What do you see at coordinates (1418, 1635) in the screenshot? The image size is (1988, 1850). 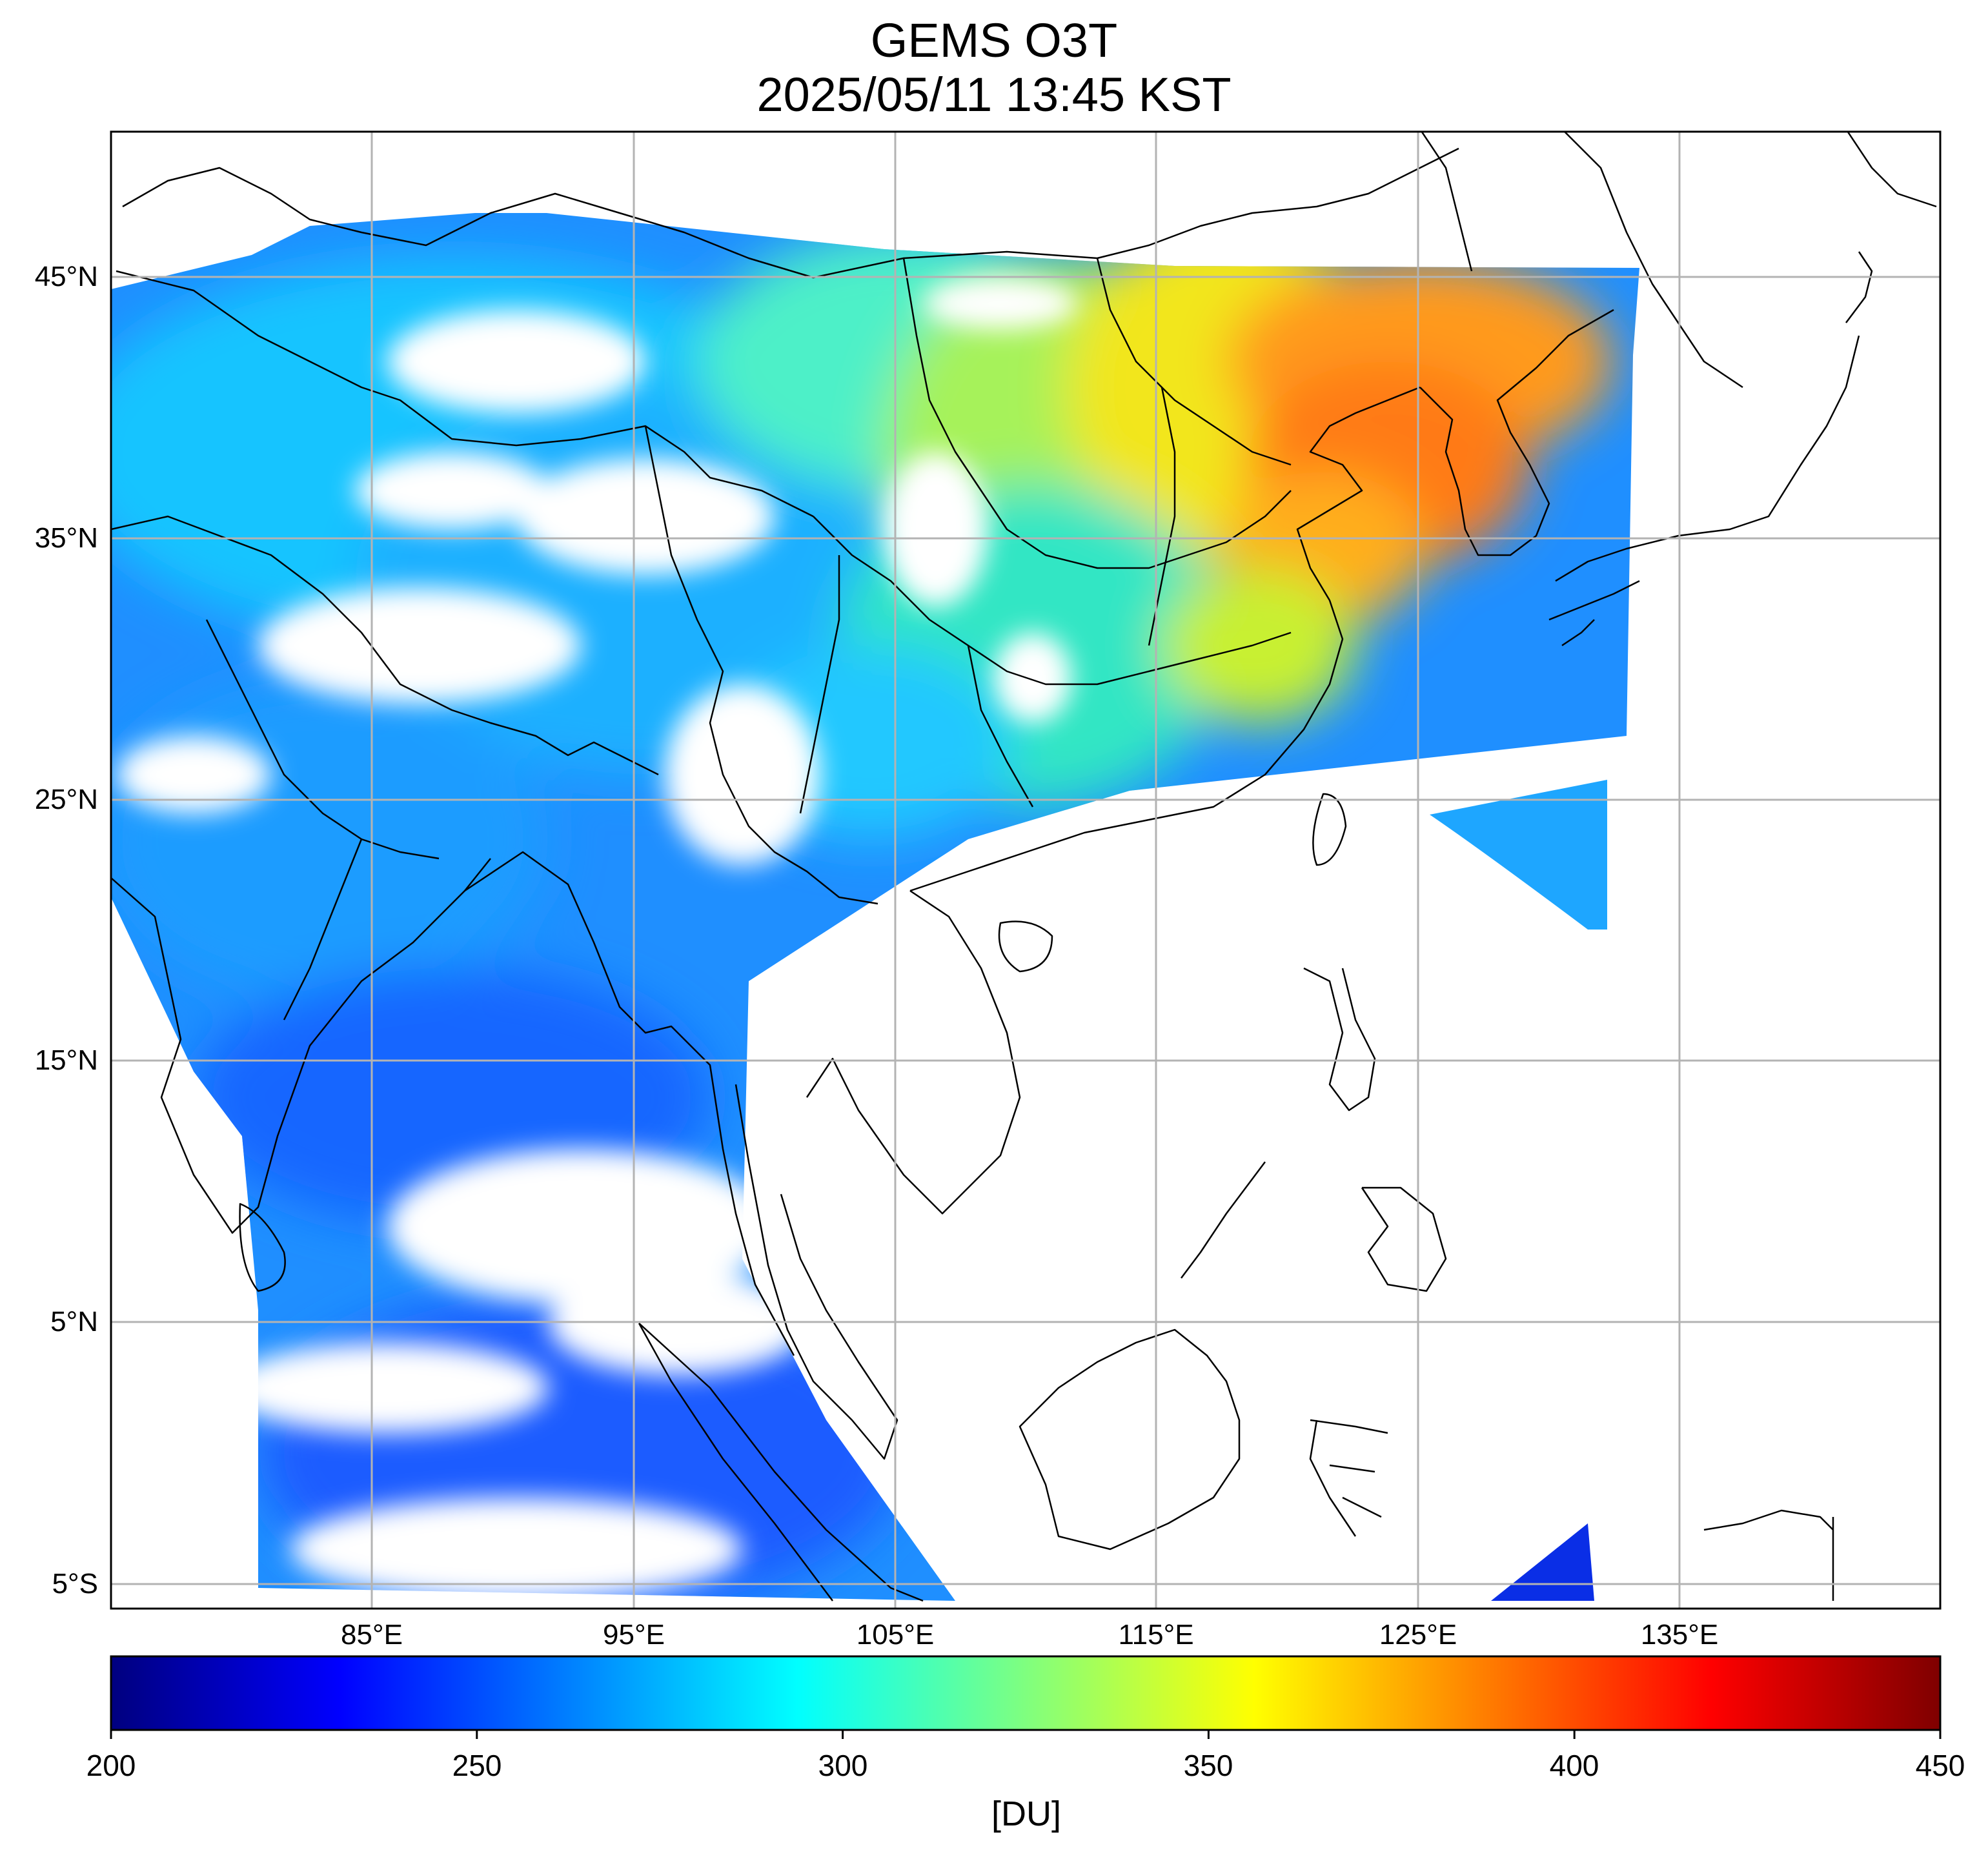 I see `lon-label-125e: 125°E` at bounding box center [1418, 1635].